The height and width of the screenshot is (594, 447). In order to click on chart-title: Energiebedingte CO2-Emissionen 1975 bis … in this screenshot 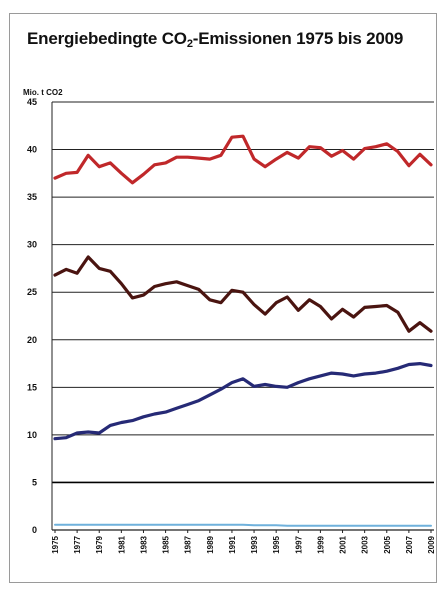, I will do `click(215, 39)`.